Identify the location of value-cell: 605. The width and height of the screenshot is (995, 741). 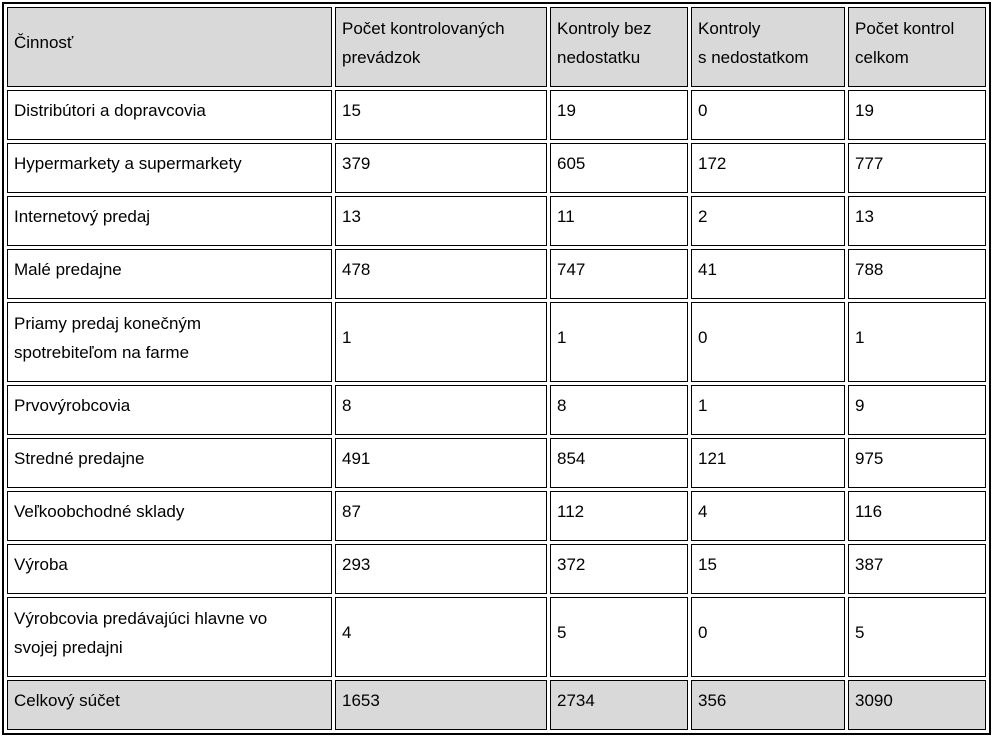
(619, 168).